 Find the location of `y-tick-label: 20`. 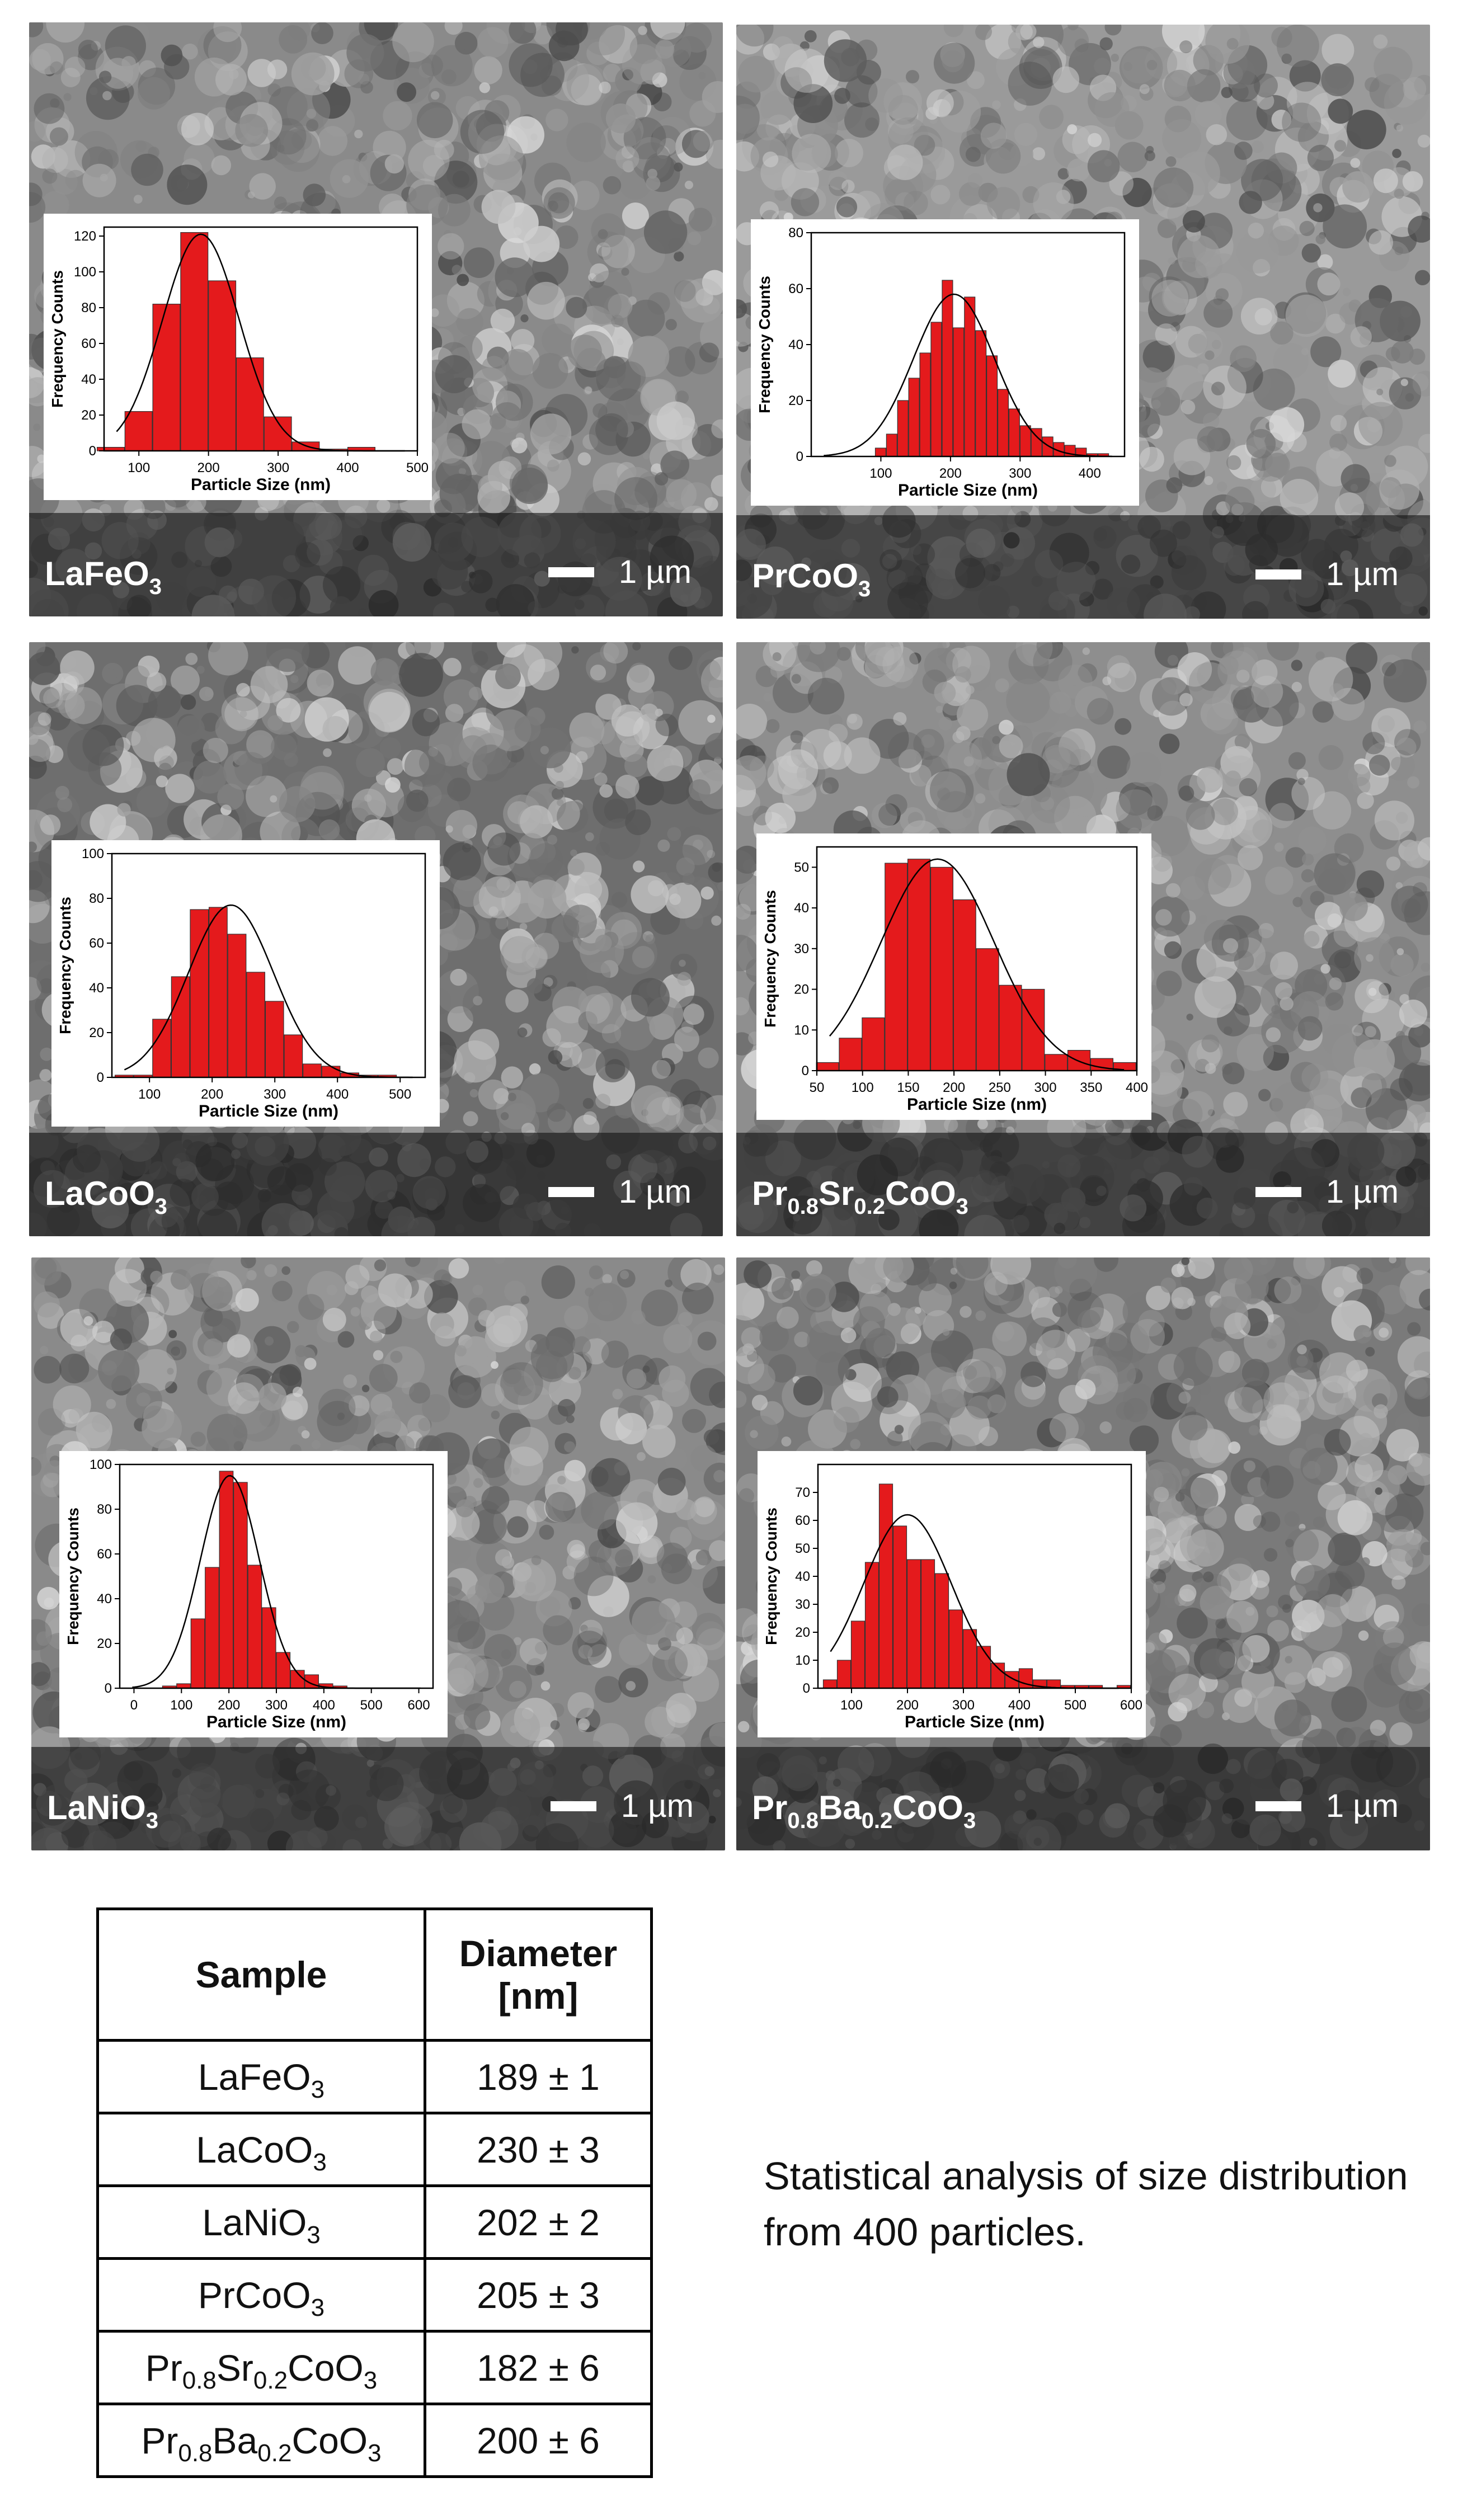

y-tick-label: 20 is located at coordinates (801, 990).